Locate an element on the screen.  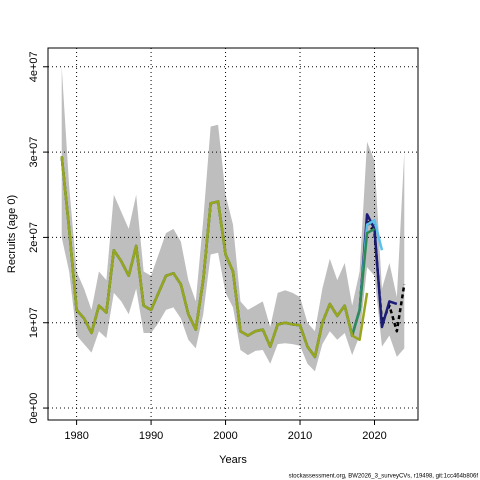
x-tick-label: 2010 is located at coordinates (300, 436).